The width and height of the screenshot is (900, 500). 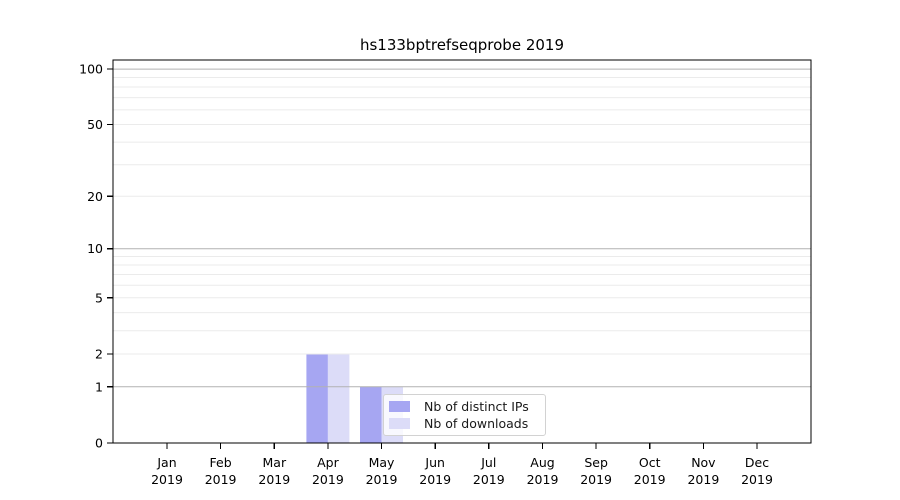 I want to click on legend-item-downloads: Nb of downloads, so click(x=463, y=423).